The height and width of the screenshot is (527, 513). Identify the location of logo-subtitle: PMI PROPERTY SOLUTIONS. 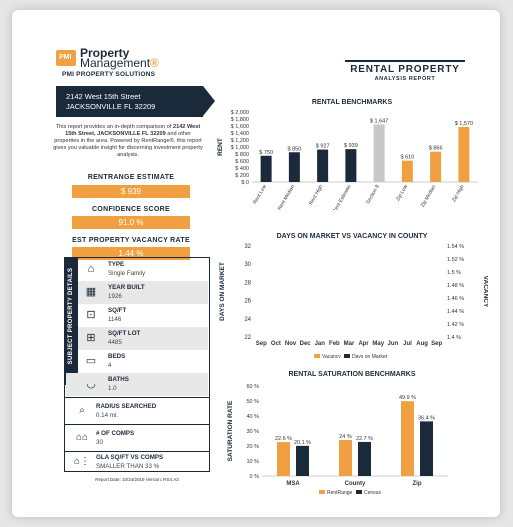
(109, 74).